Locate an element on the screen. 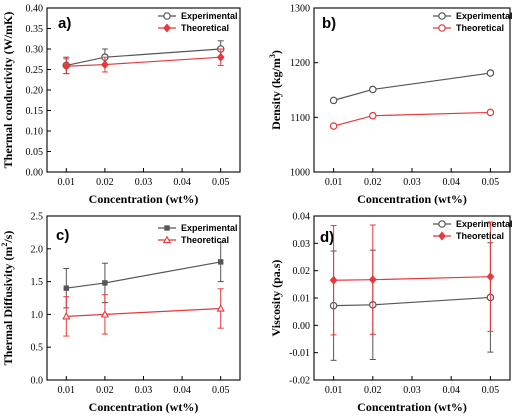  panel-label: a) is located at coordinates (64, 23).